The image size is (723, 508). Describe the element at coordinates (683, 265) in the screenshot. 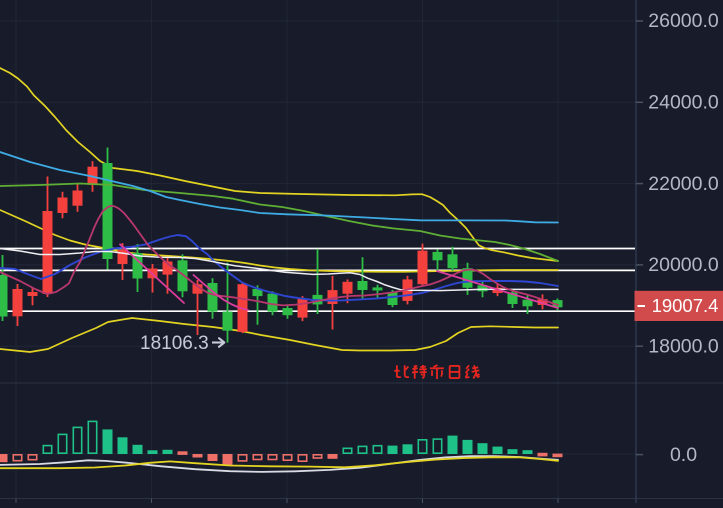

I see `svg-text: 20000.0` at that location.